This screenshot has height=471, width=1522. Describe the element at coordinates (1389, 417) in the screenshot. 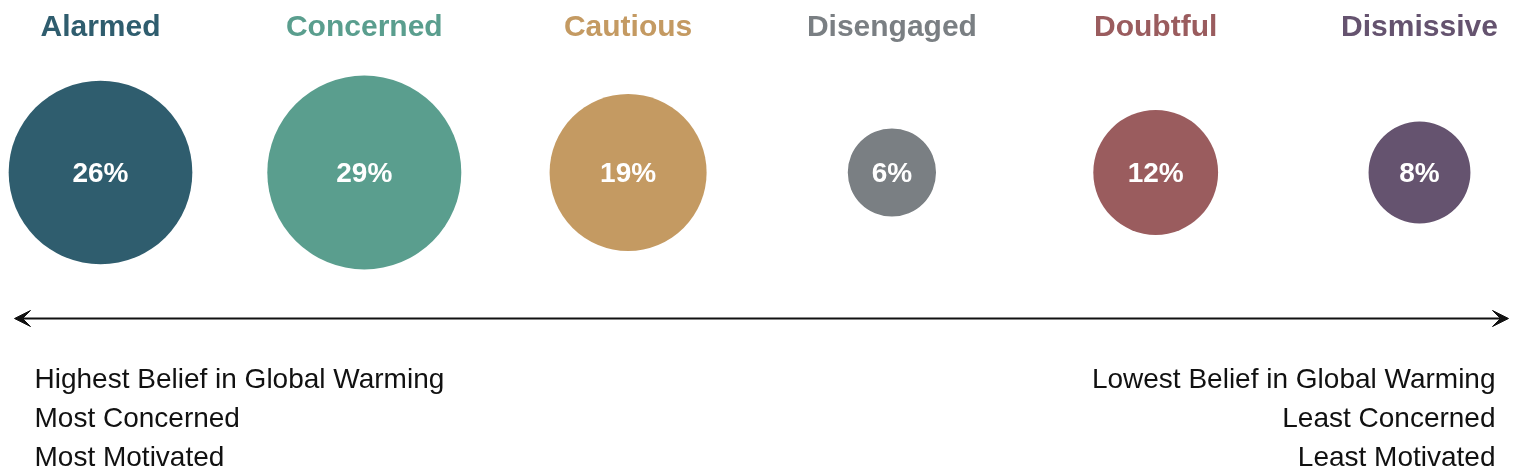

I see `text: Least Concerned` at that location.